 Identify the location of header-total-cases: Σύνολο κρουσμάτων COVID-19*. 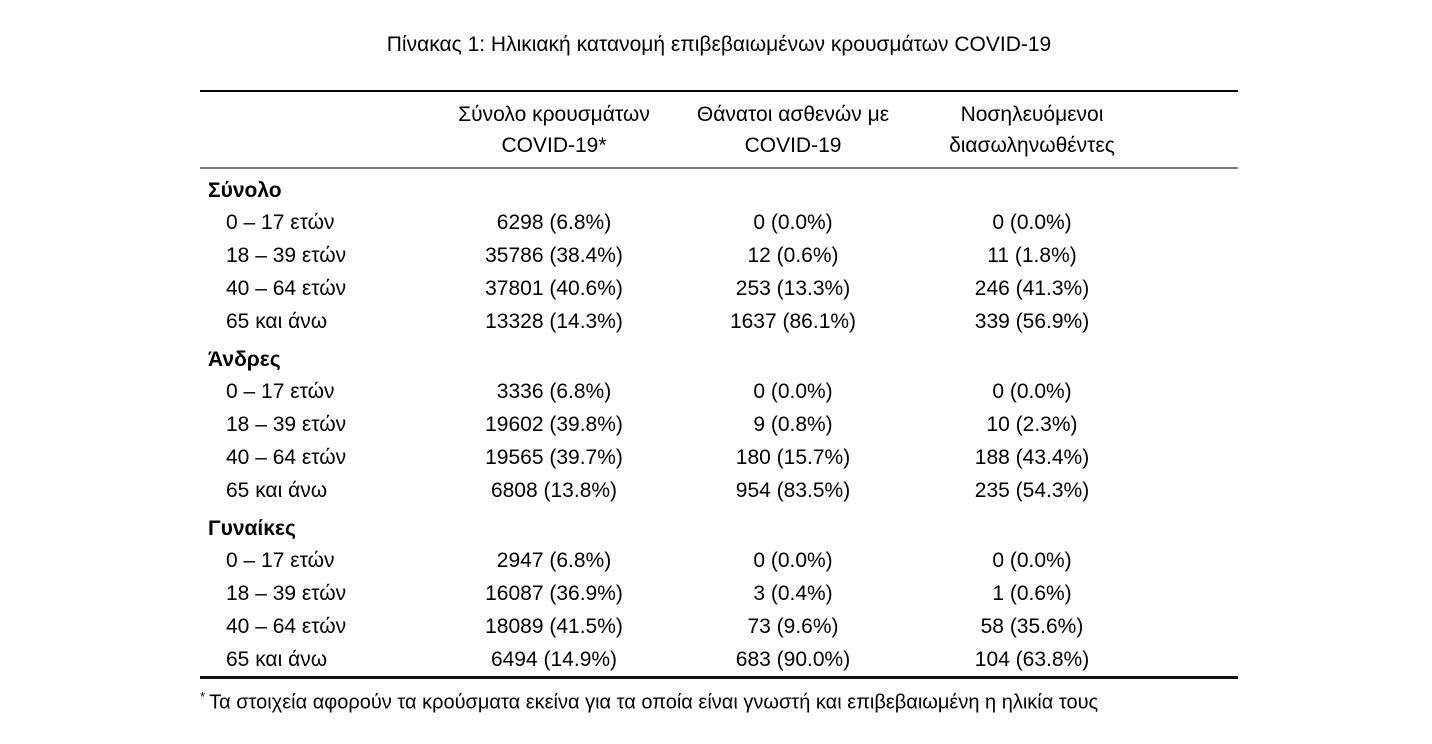
(554, 130).